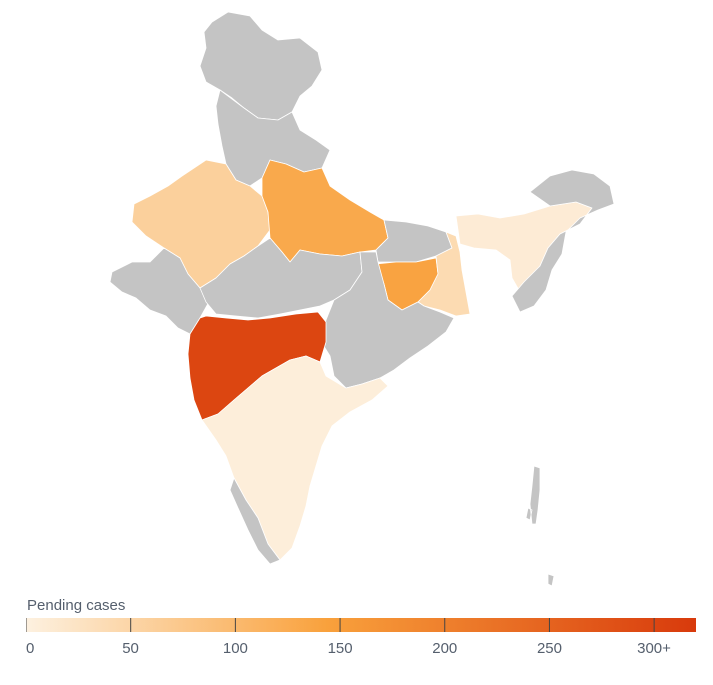 The image size is (713, 685). What do you see at coordinates (255, 521) in the screenshot?
I see `region-kerala` at bounding box center [255, 521].